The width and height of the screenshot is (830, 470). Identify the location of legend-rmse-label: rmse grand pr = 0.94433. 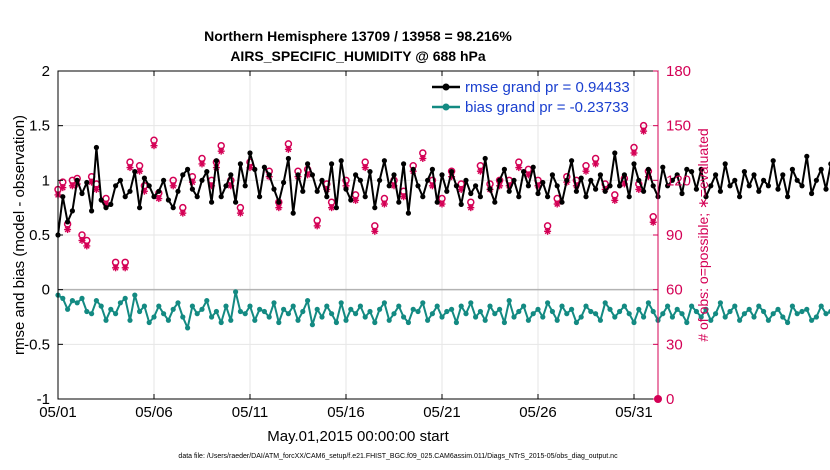
(547, 87).